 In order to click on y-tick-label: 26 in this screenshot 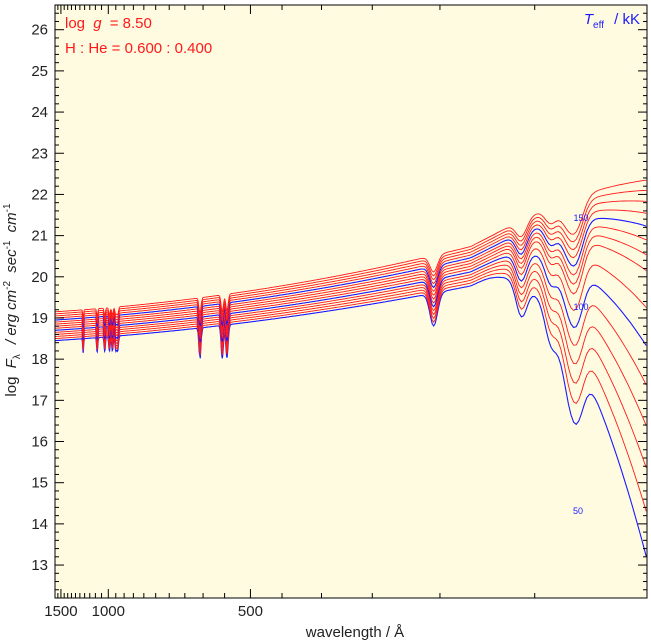, I will do `click(39, 30)`.